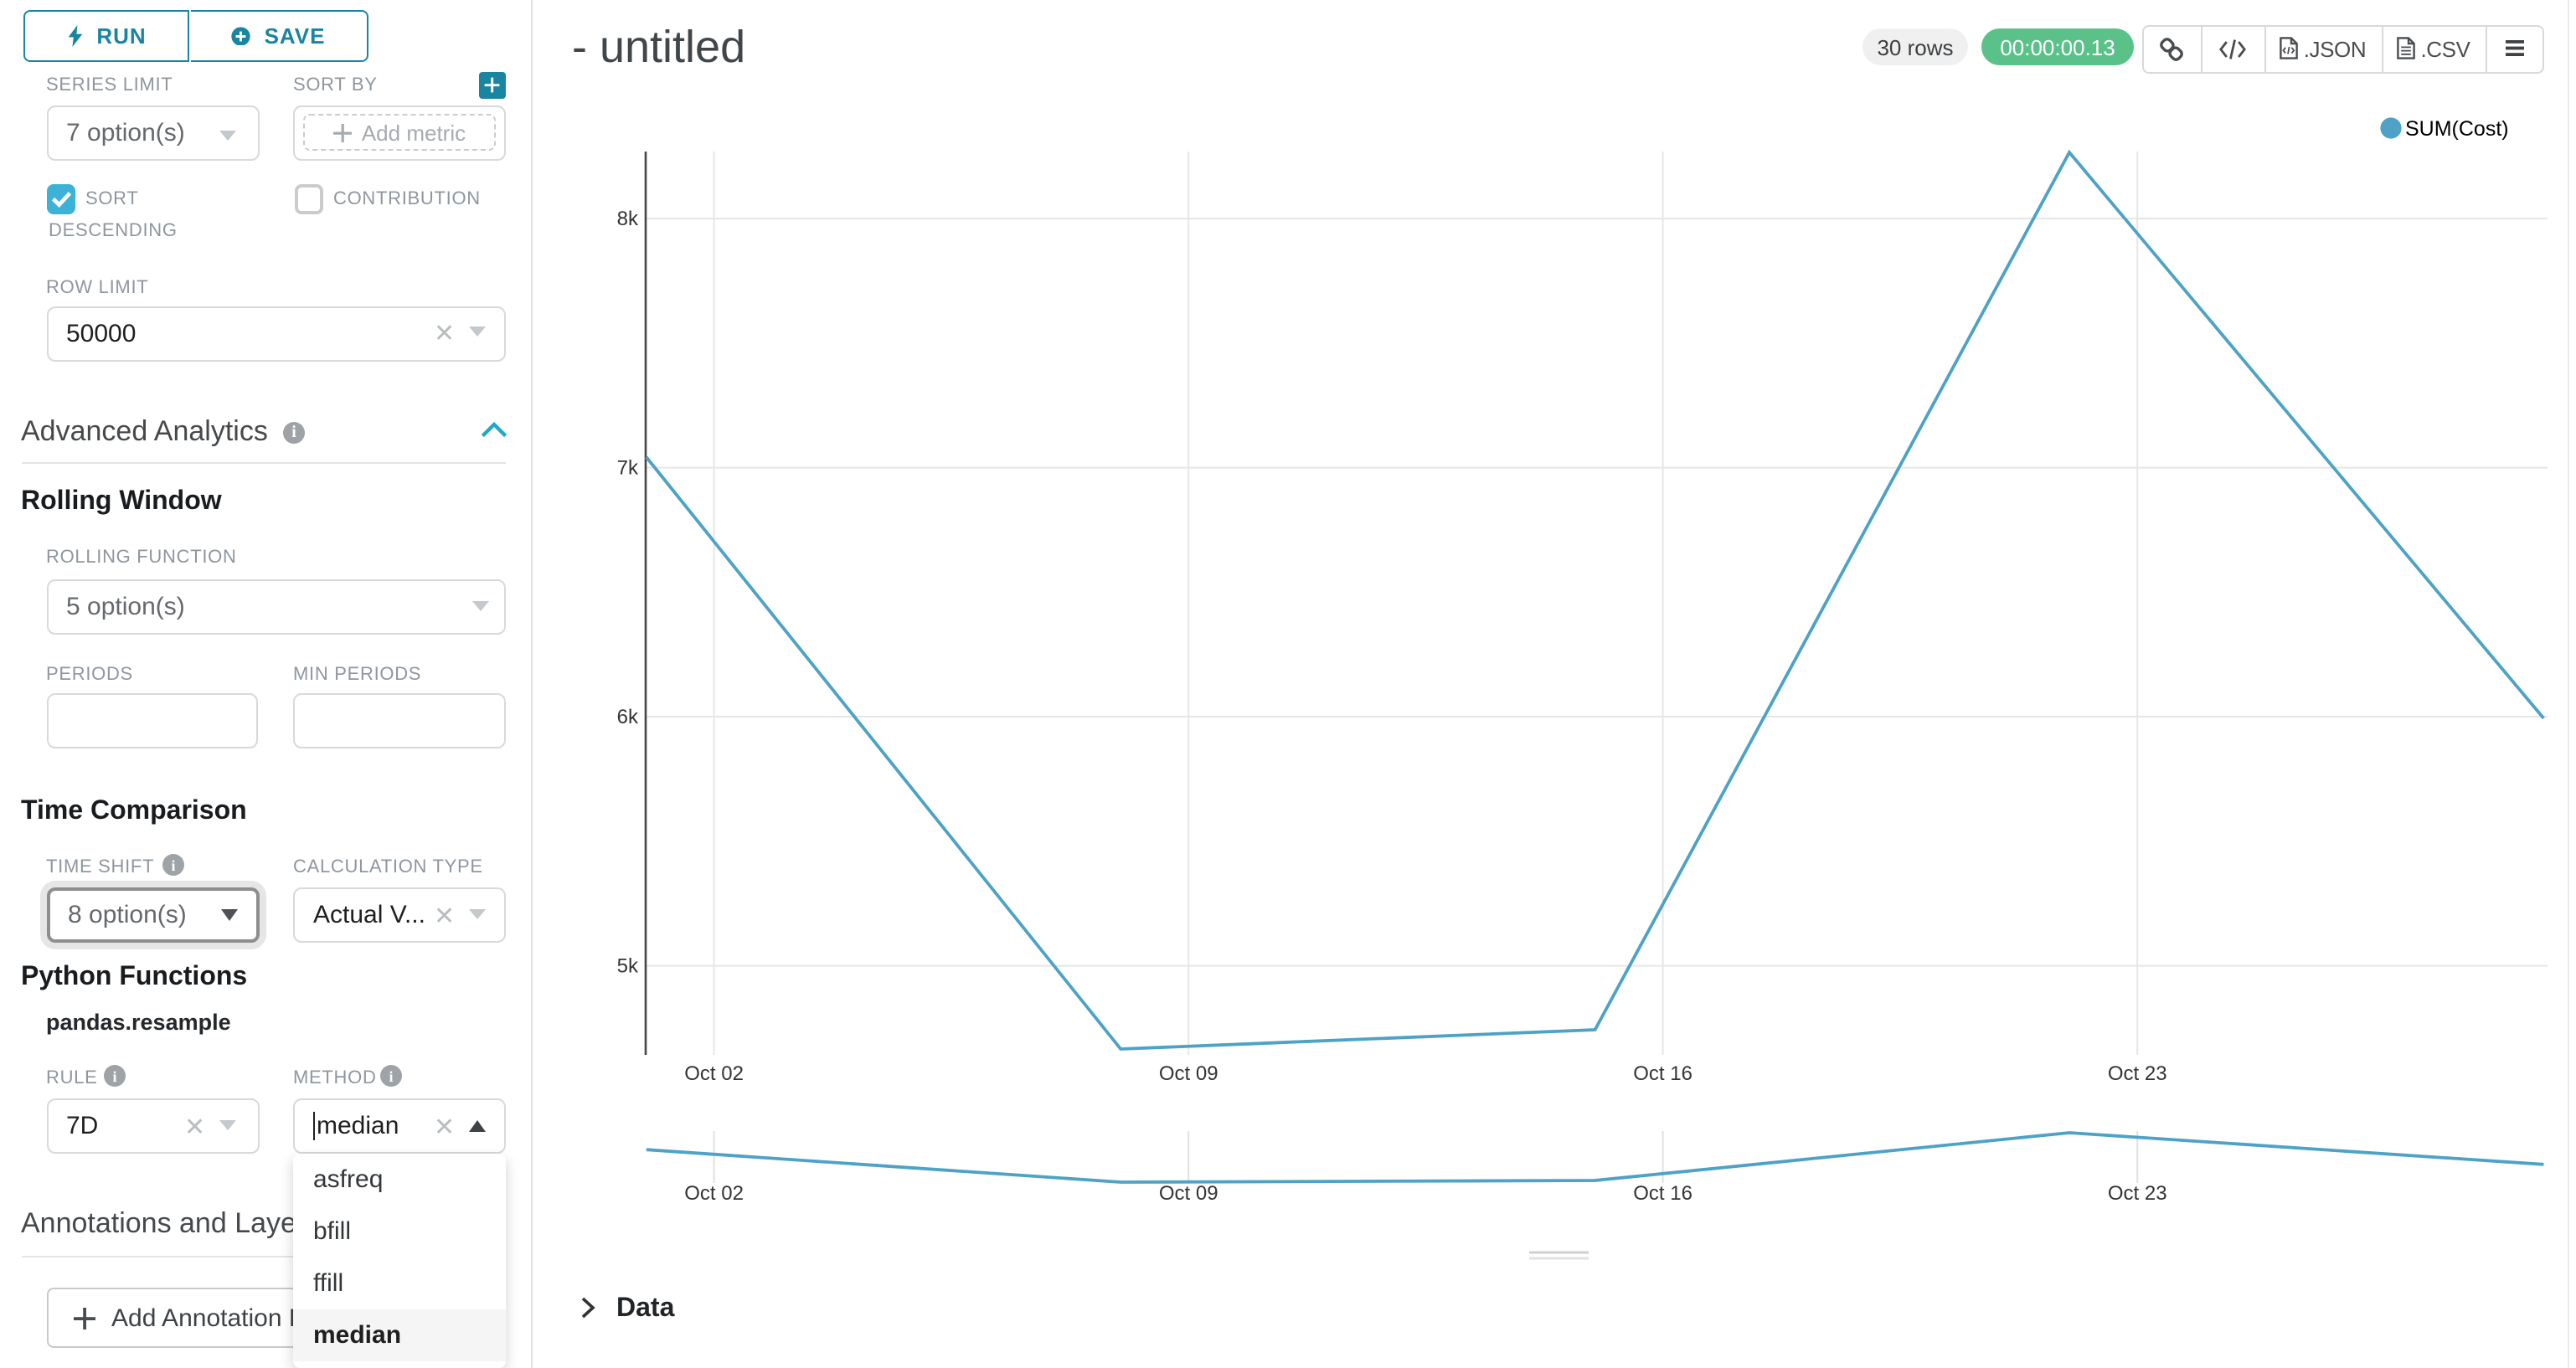  I want to click on svg-text: 7k, so click(628, 468).